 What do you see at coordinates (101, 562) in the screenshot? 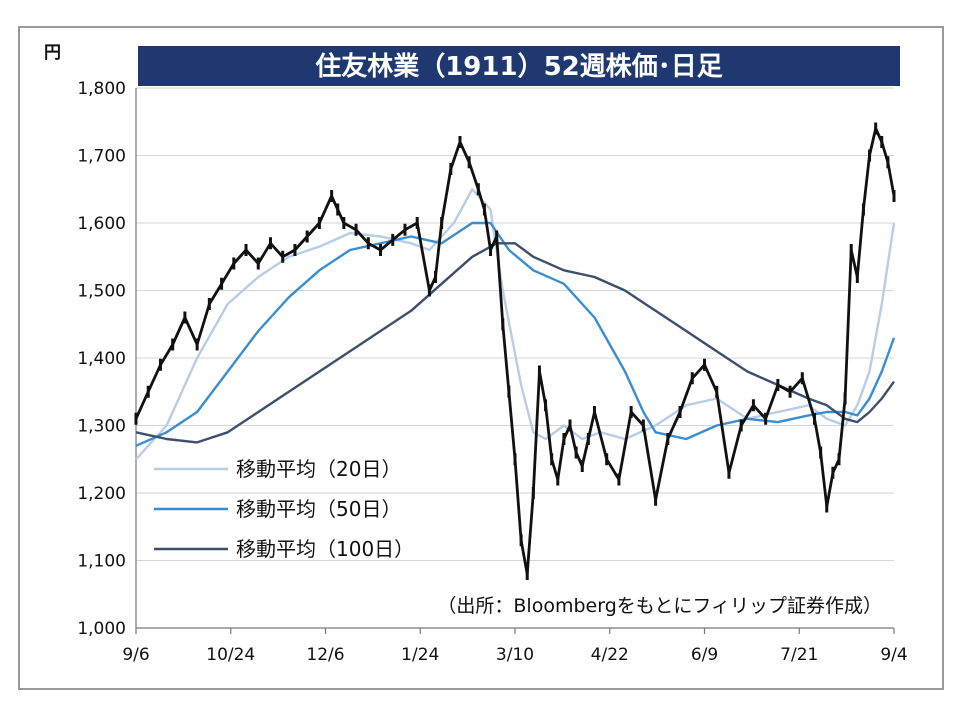
I see `y-tick-label: 1,100` at bounding box center [101, 562].